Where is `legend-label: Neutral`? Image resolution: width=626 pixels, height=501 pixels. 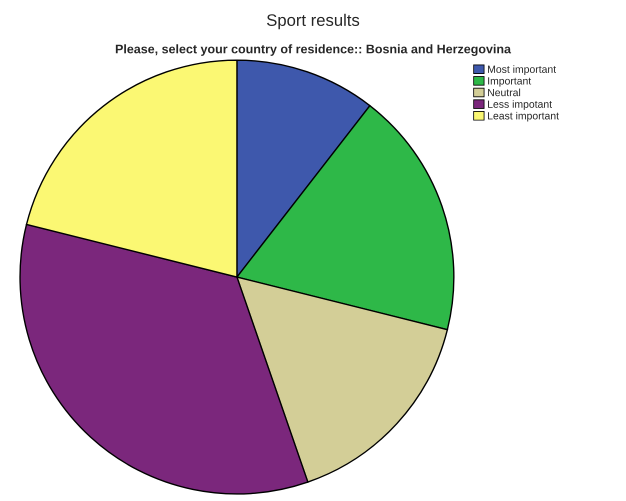 legend-label: Neutral is located at coordinates (504, 92).